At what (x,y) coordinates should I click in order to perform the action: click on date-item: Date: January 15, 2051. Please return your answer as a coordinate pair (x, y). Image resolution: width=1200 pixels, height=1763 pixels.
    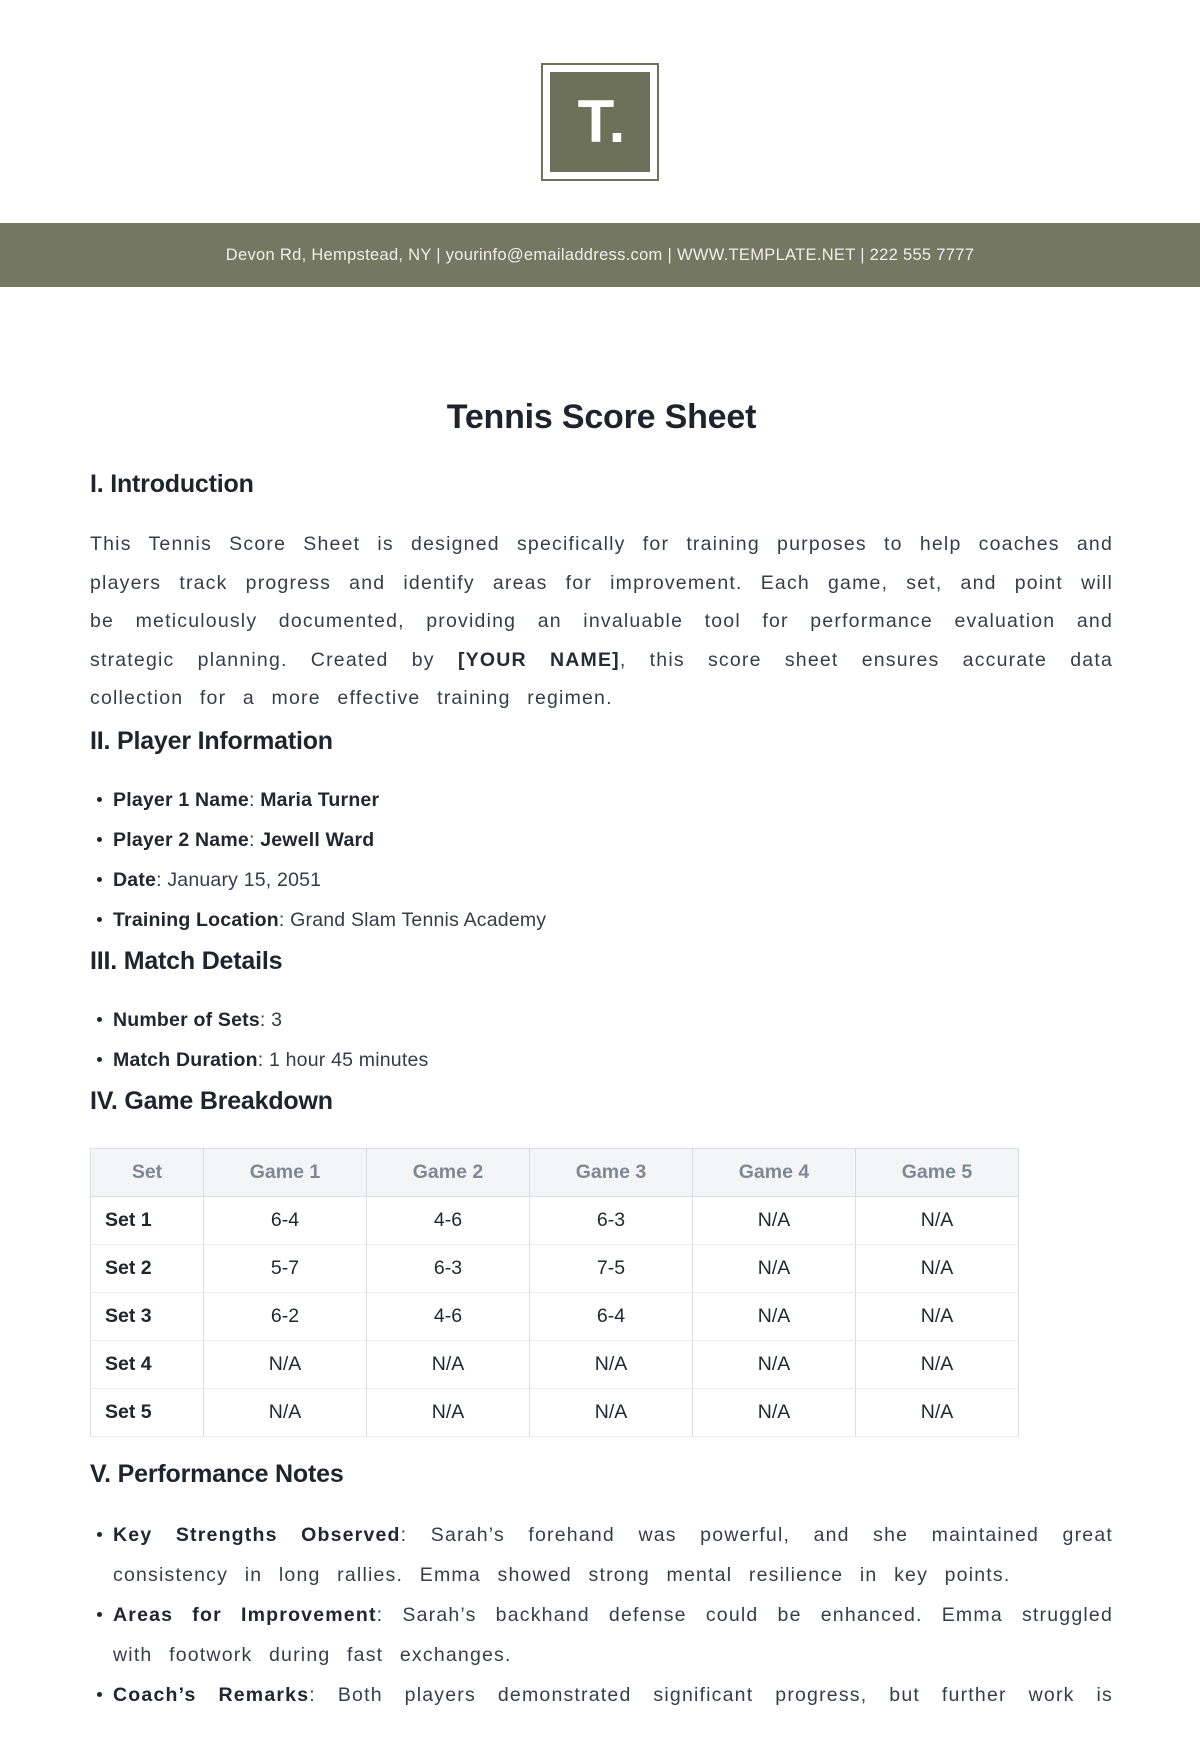
    Looking at the image, I should click on (601, 880).